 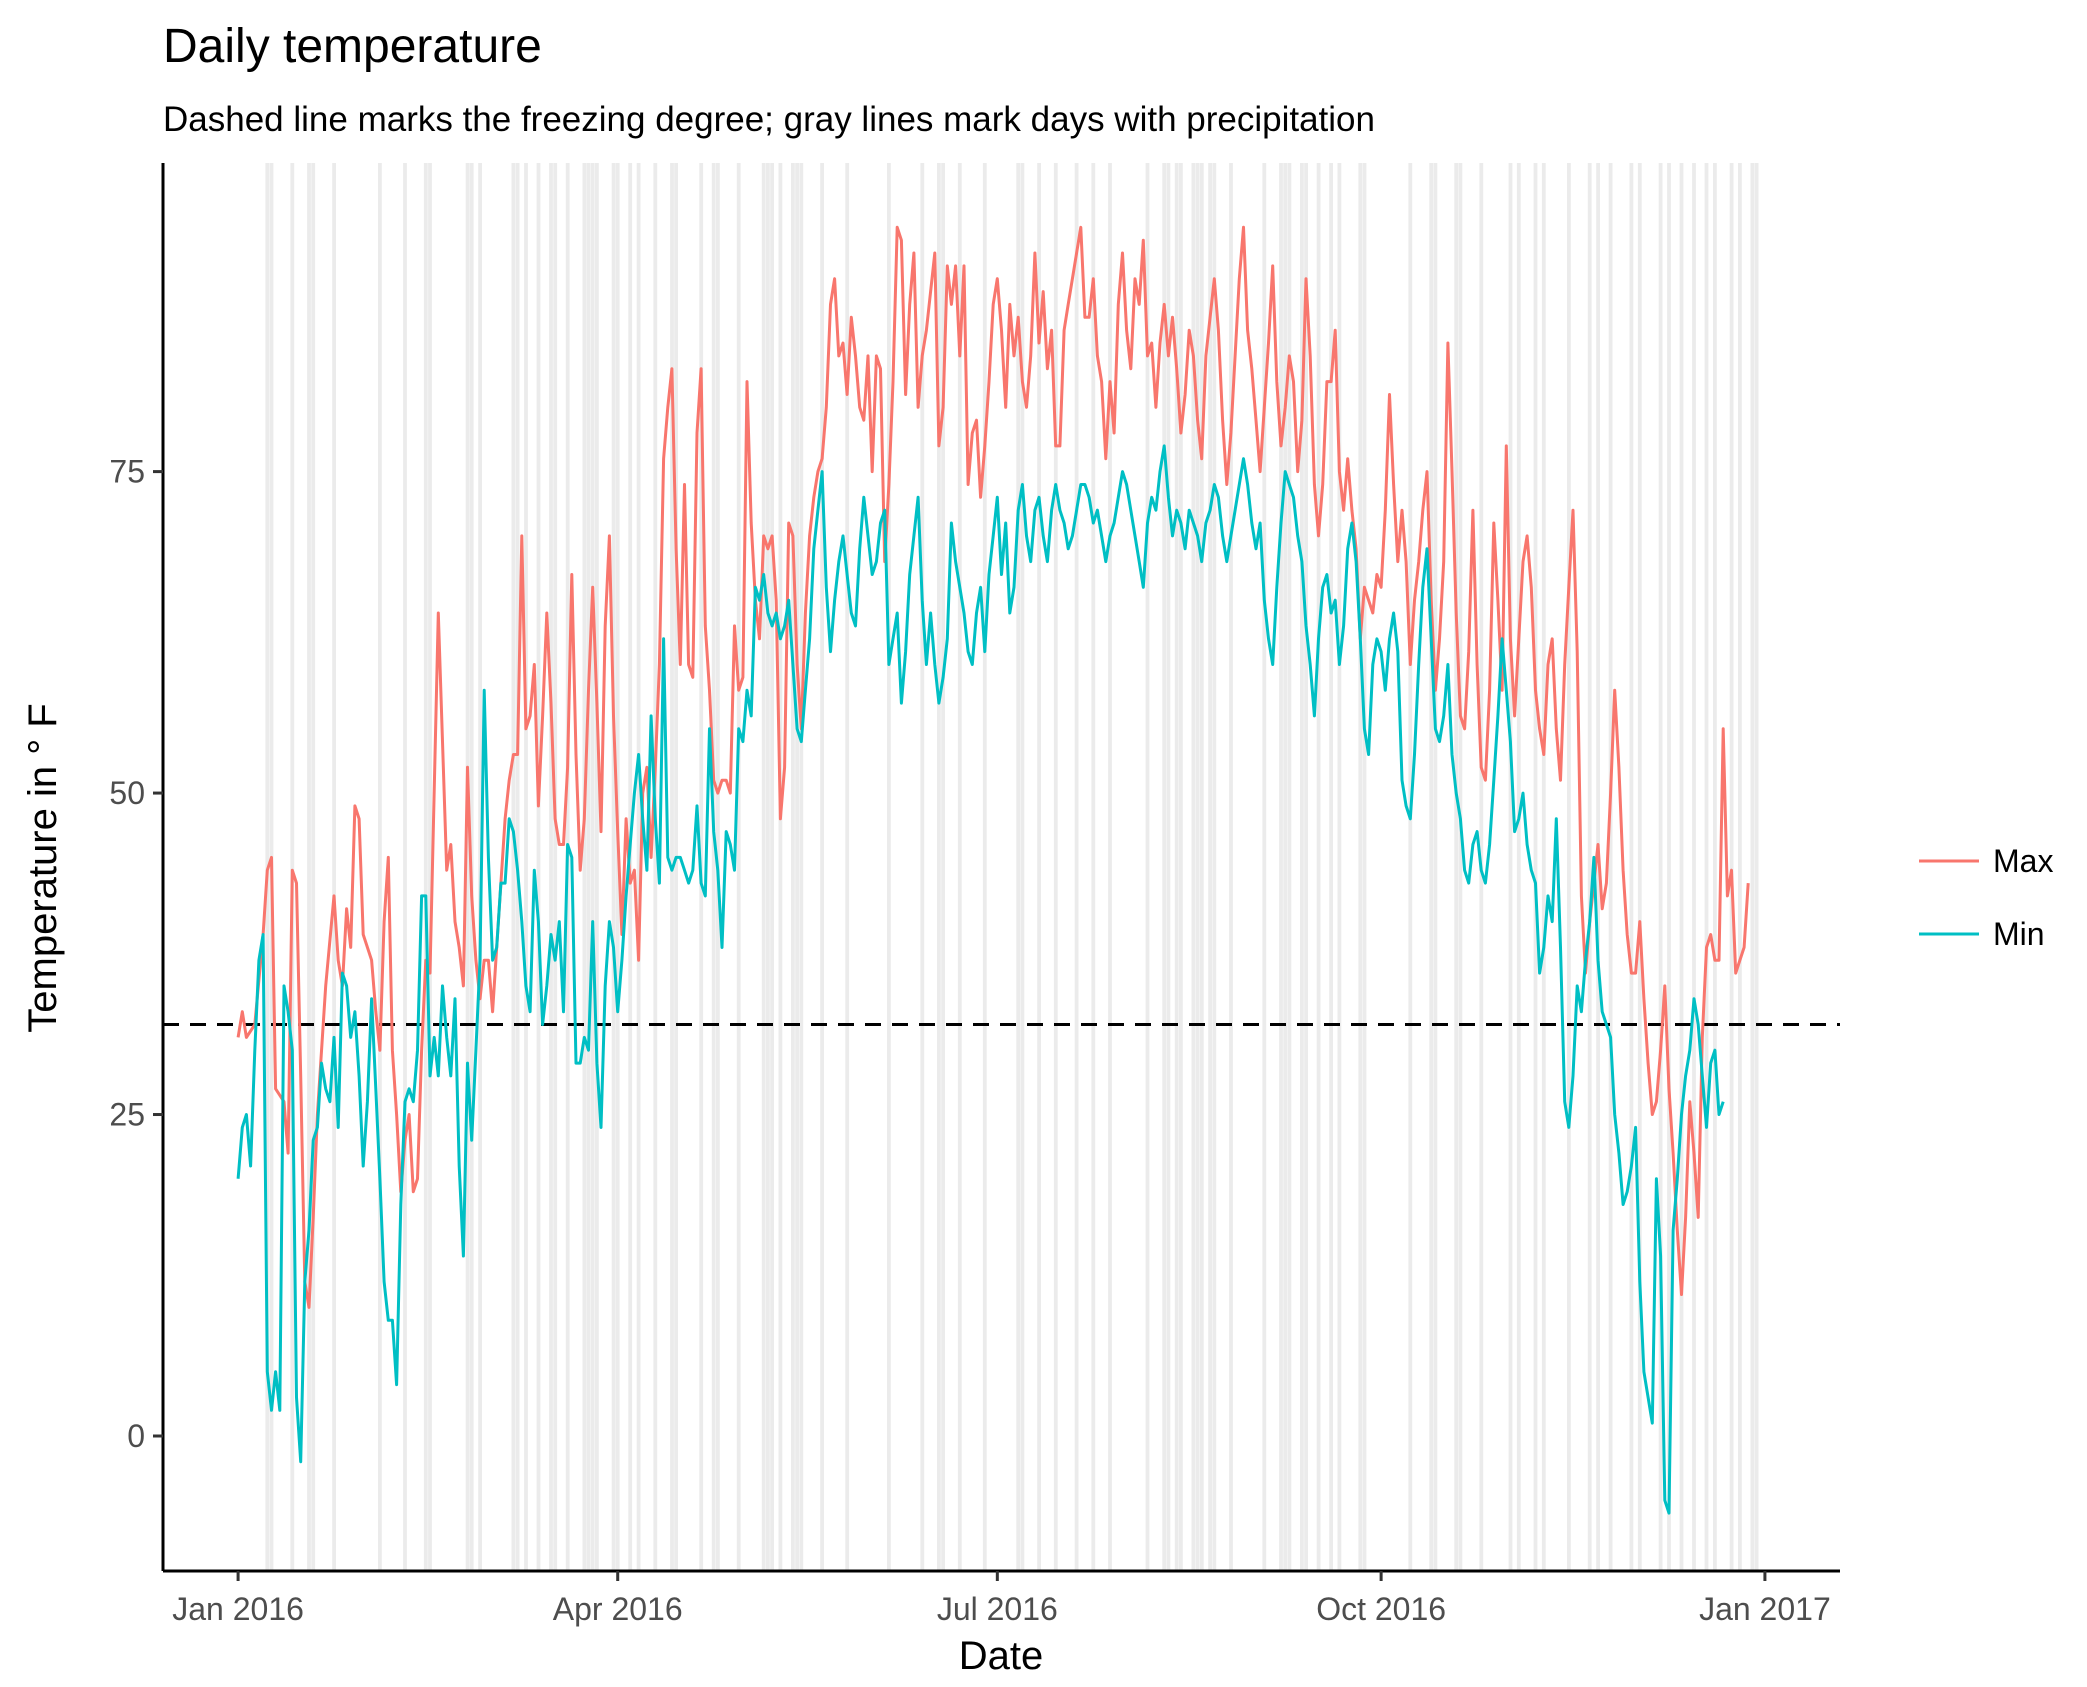 What do you see at coordinates (43, 867) in the screenshot?
I see `y-axis-title: Temperature in ° F` at bounding box center [43, 867].